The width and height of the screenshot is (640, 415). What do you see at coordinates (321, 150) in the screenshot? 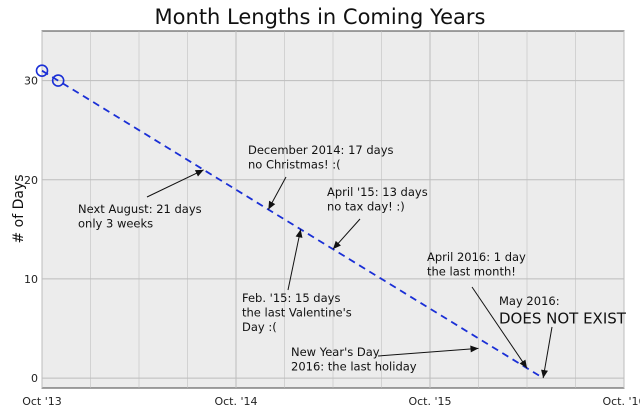
I see `annotation-text: December 2014: 17 days` at bounding box center [321, 150].